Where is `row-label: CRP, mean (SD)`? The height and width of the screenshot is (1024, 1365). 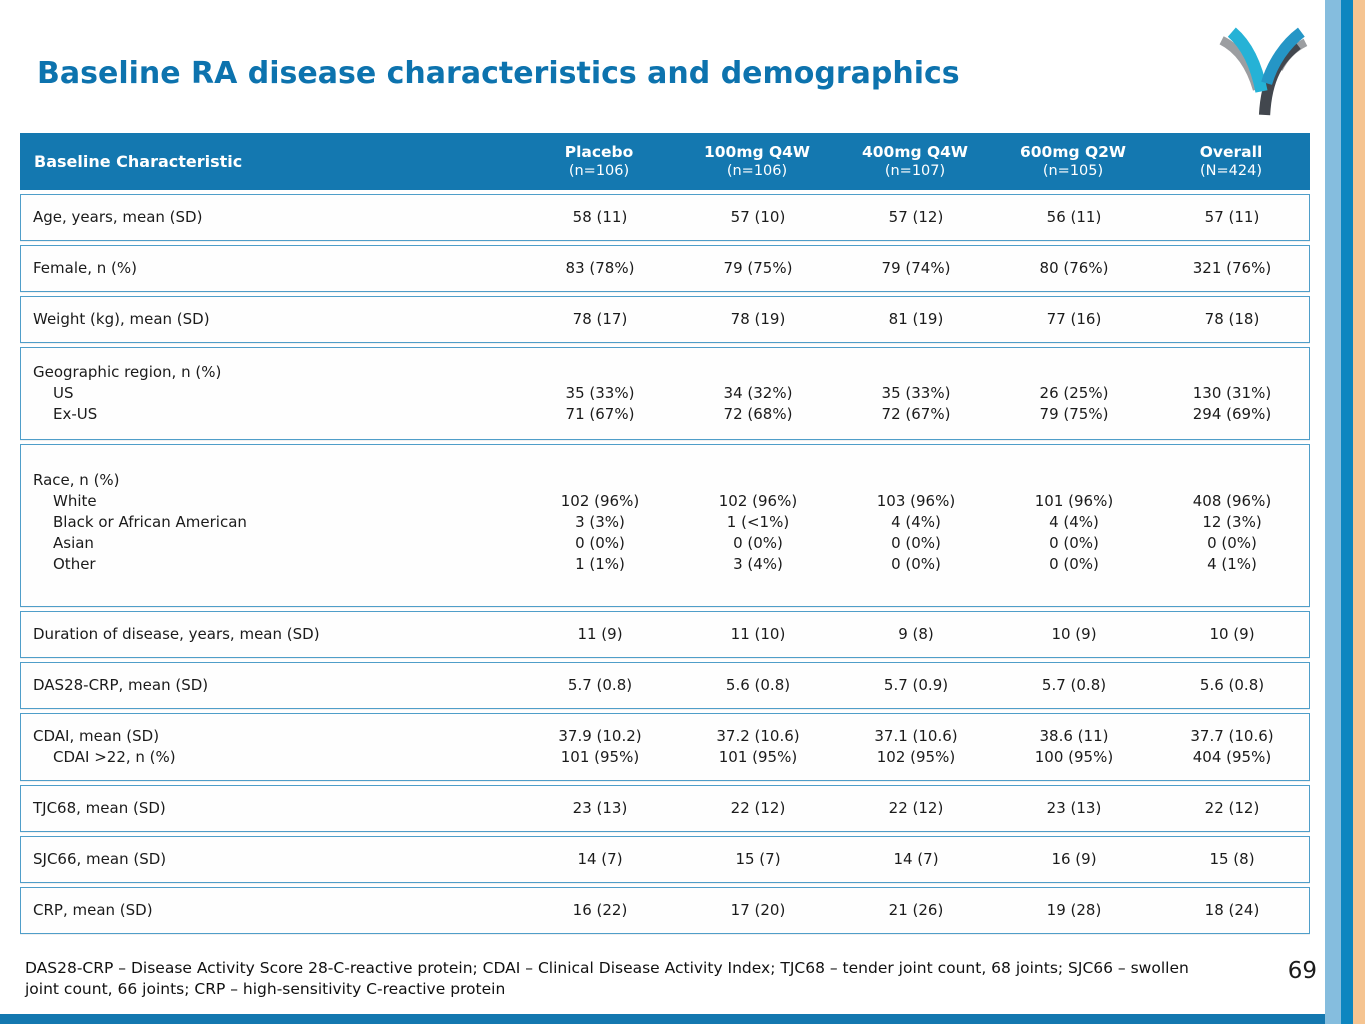 row-label: CRP, mean (SD) is located at coordinates (93, 910).